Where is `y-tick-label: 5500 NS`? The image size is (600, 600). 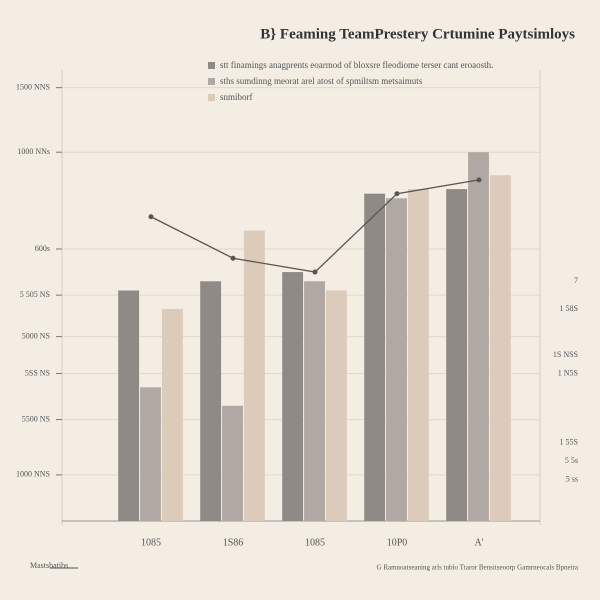
y-tick-label: 5500 NS is located at coordinates (36, 418).